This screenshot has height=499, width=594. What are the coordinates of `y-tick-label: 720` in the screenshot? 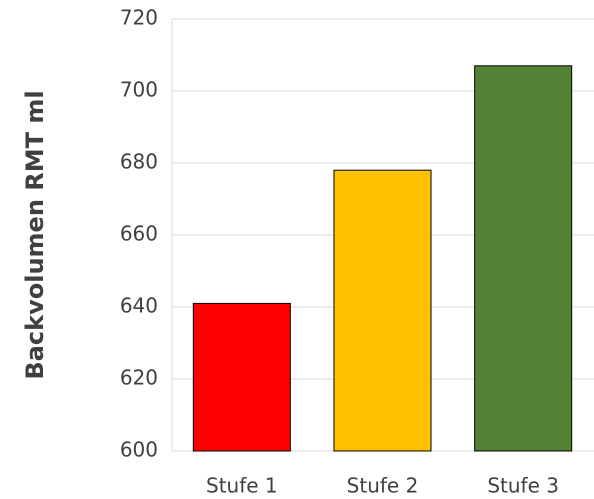 It's located at (139, 18).